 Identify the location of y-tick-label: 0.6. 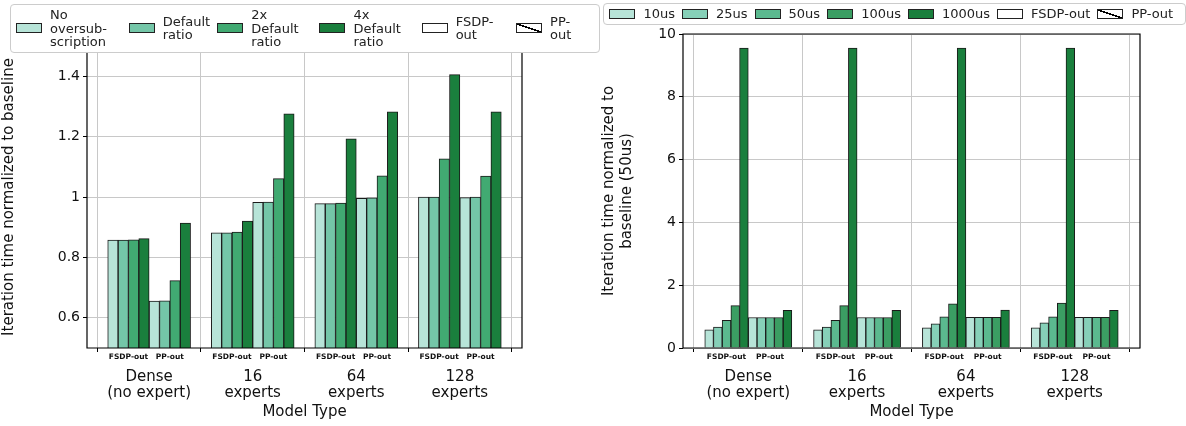
(69, 316).